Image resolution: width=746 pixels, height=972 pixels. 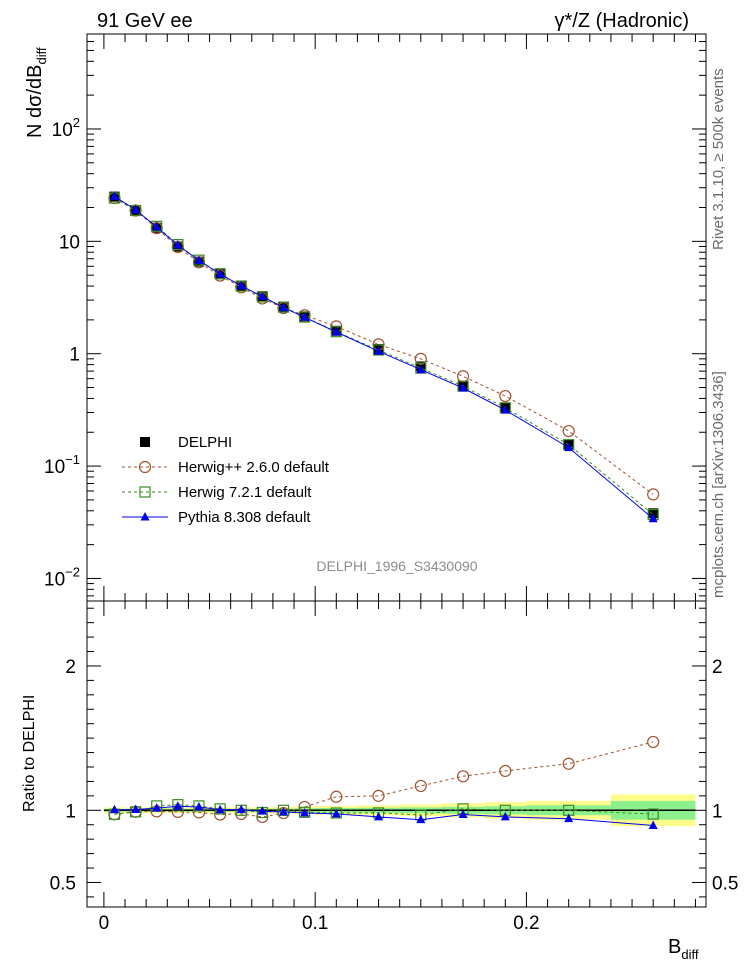 What do you see at coordinates (674, 947) in the screenshot?
I see `x-axis-label-main: B` at bounding box center [674, 947].